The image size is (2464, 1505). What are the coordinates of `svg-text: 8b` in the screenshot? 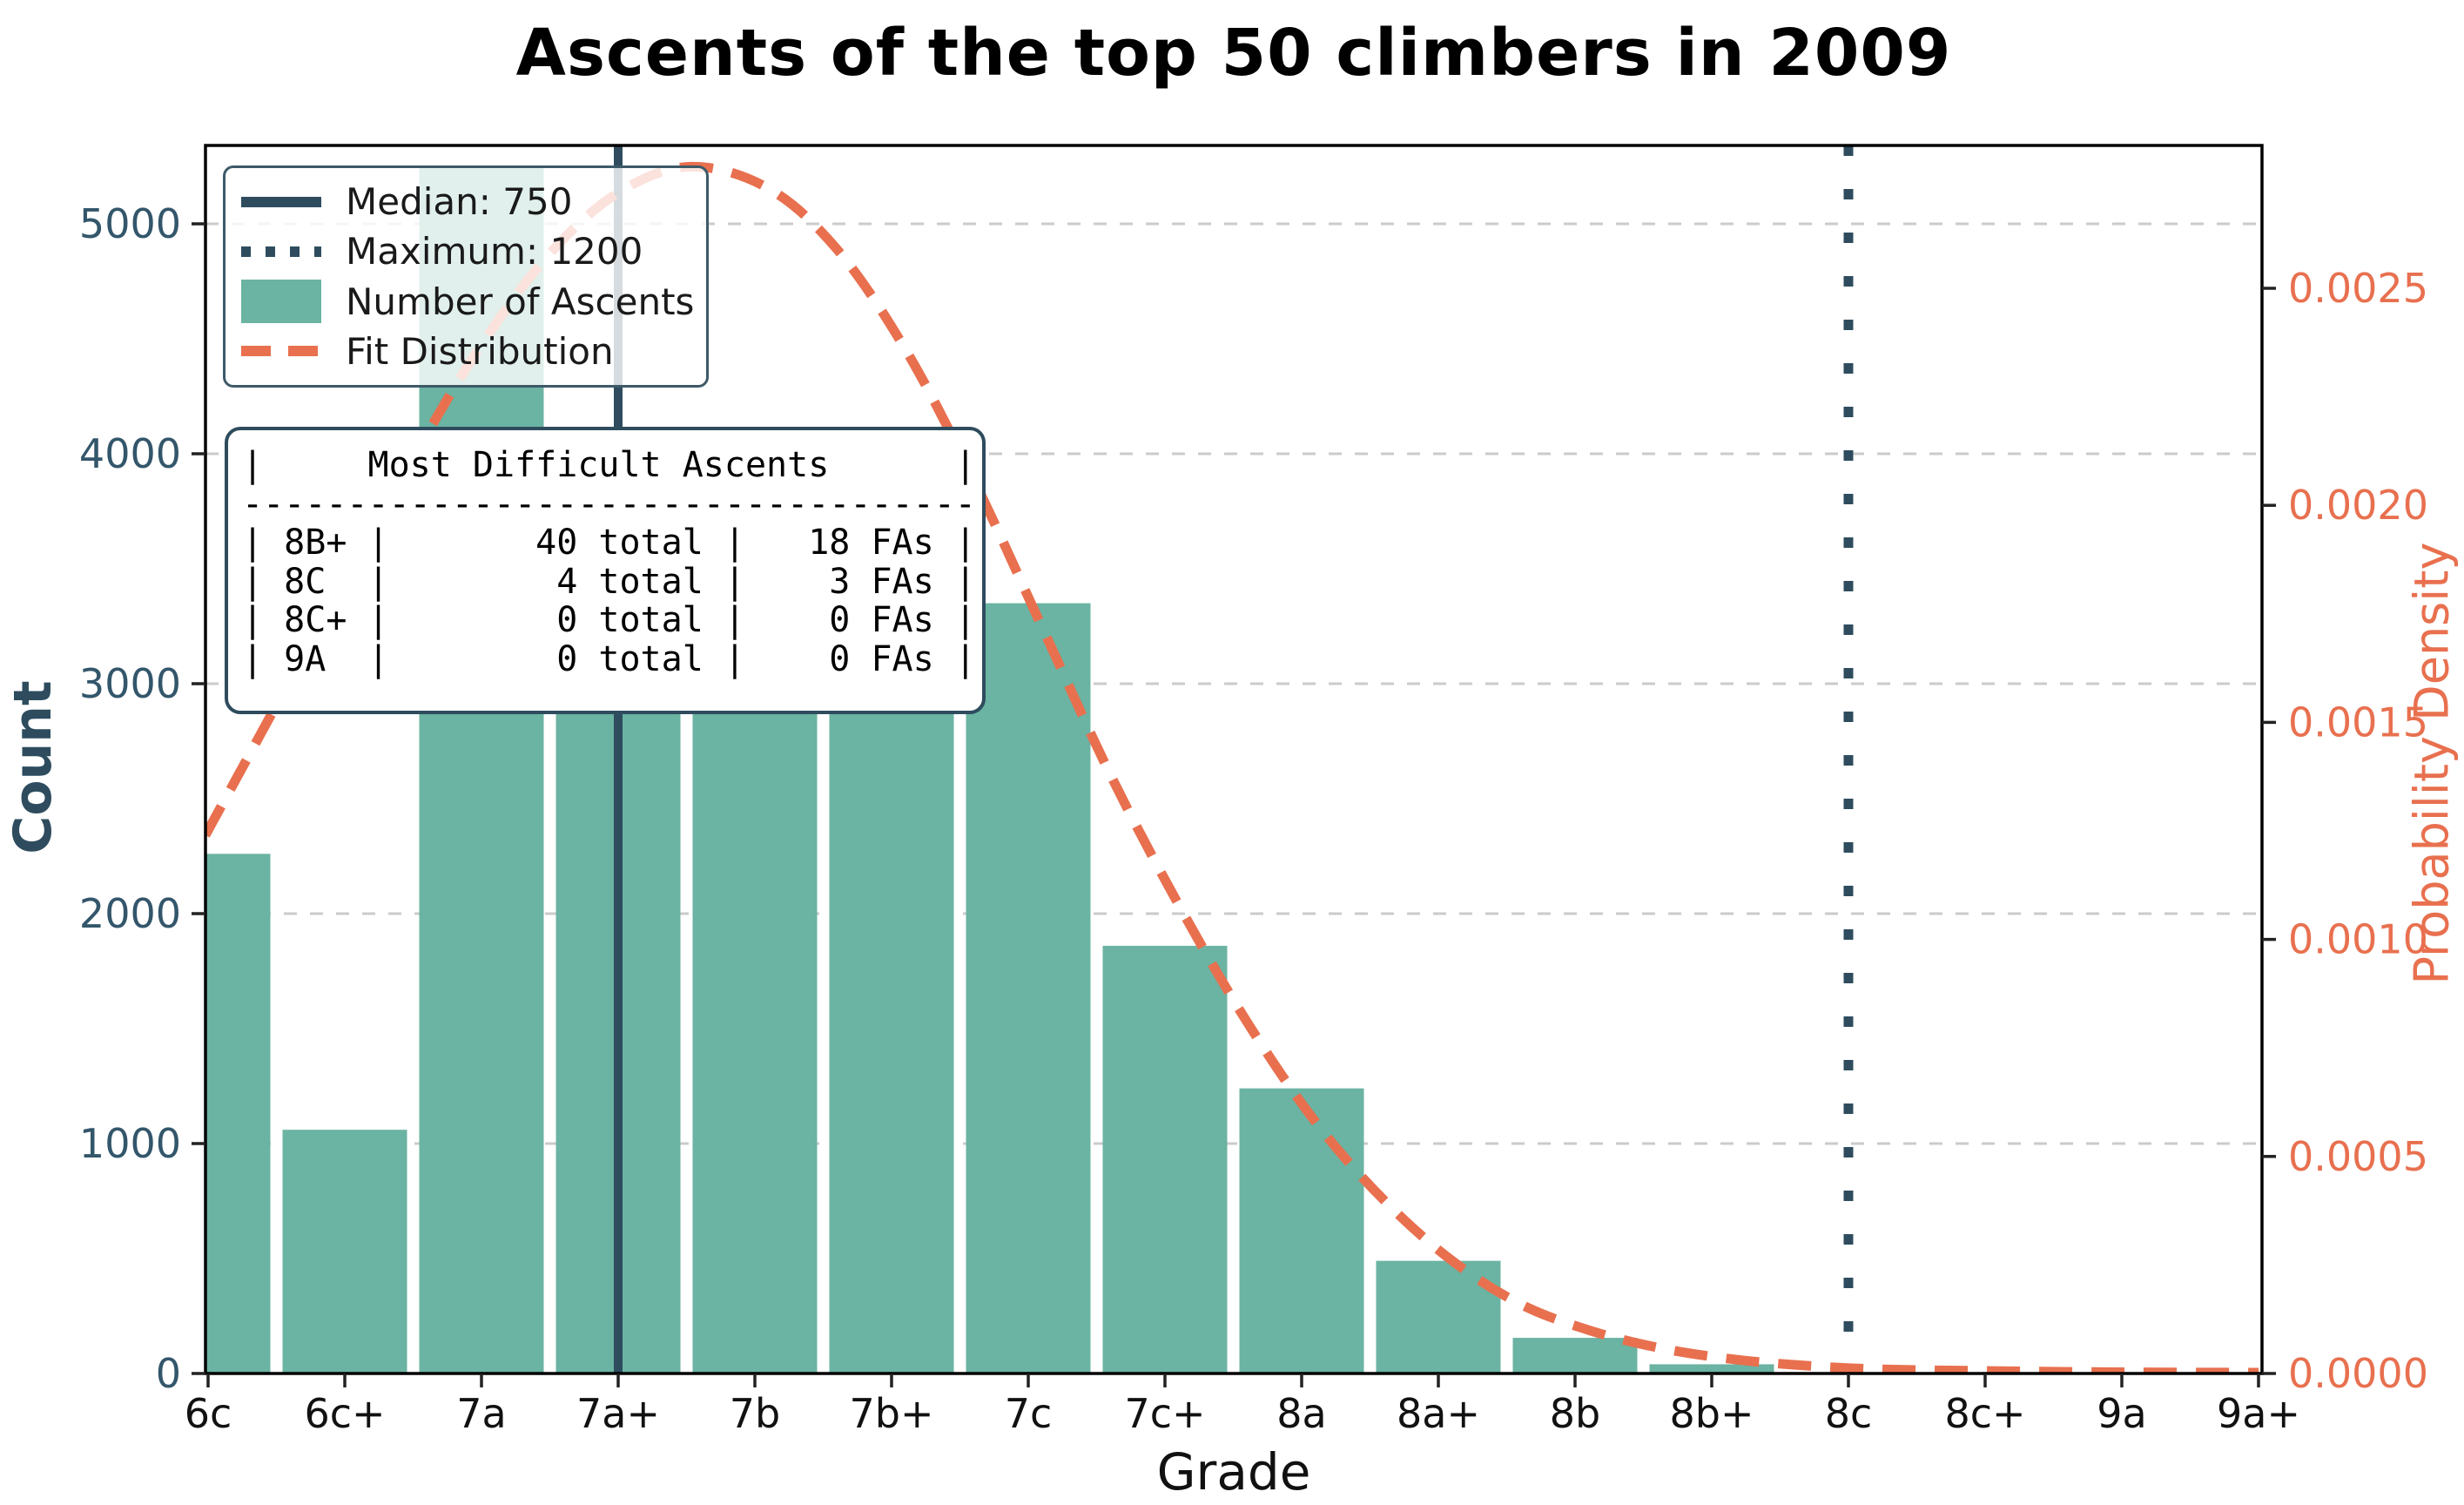 It's located at (1575, 1413).